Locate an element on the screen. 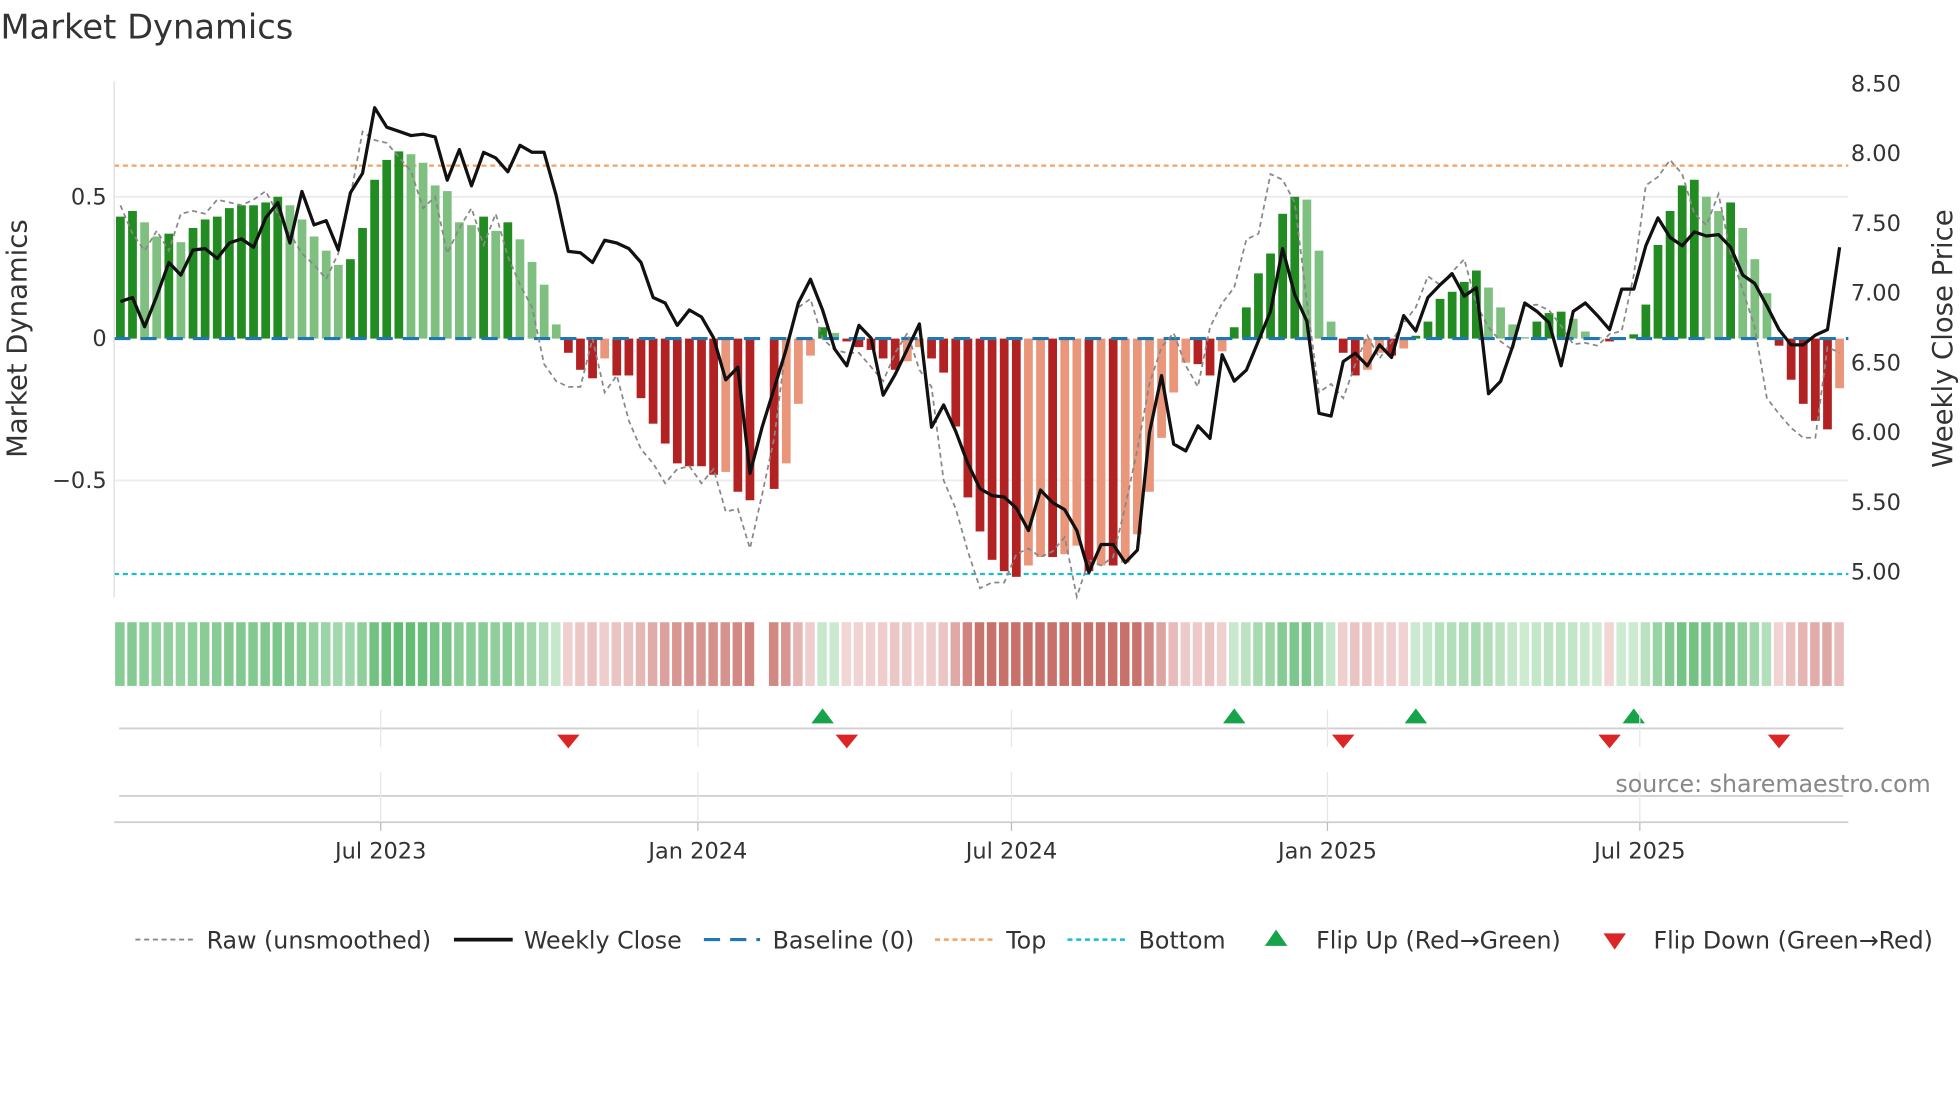 The height and width of the screenshot is (1102, 1960). legend-label-baseline: Baseline (0) is located at coordinates (844, 940).